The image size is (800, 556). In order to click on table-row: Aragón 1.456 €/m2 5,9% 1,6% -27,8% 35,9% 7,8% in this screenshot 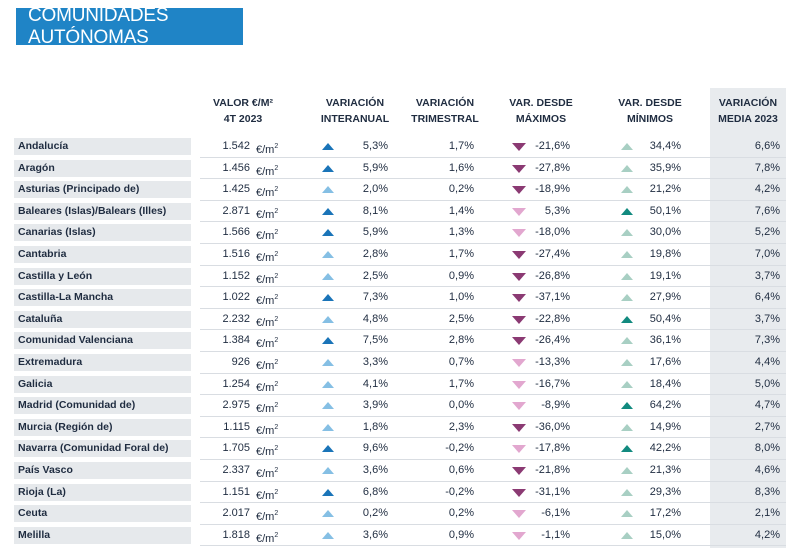, I will do `click(400, 169)`.